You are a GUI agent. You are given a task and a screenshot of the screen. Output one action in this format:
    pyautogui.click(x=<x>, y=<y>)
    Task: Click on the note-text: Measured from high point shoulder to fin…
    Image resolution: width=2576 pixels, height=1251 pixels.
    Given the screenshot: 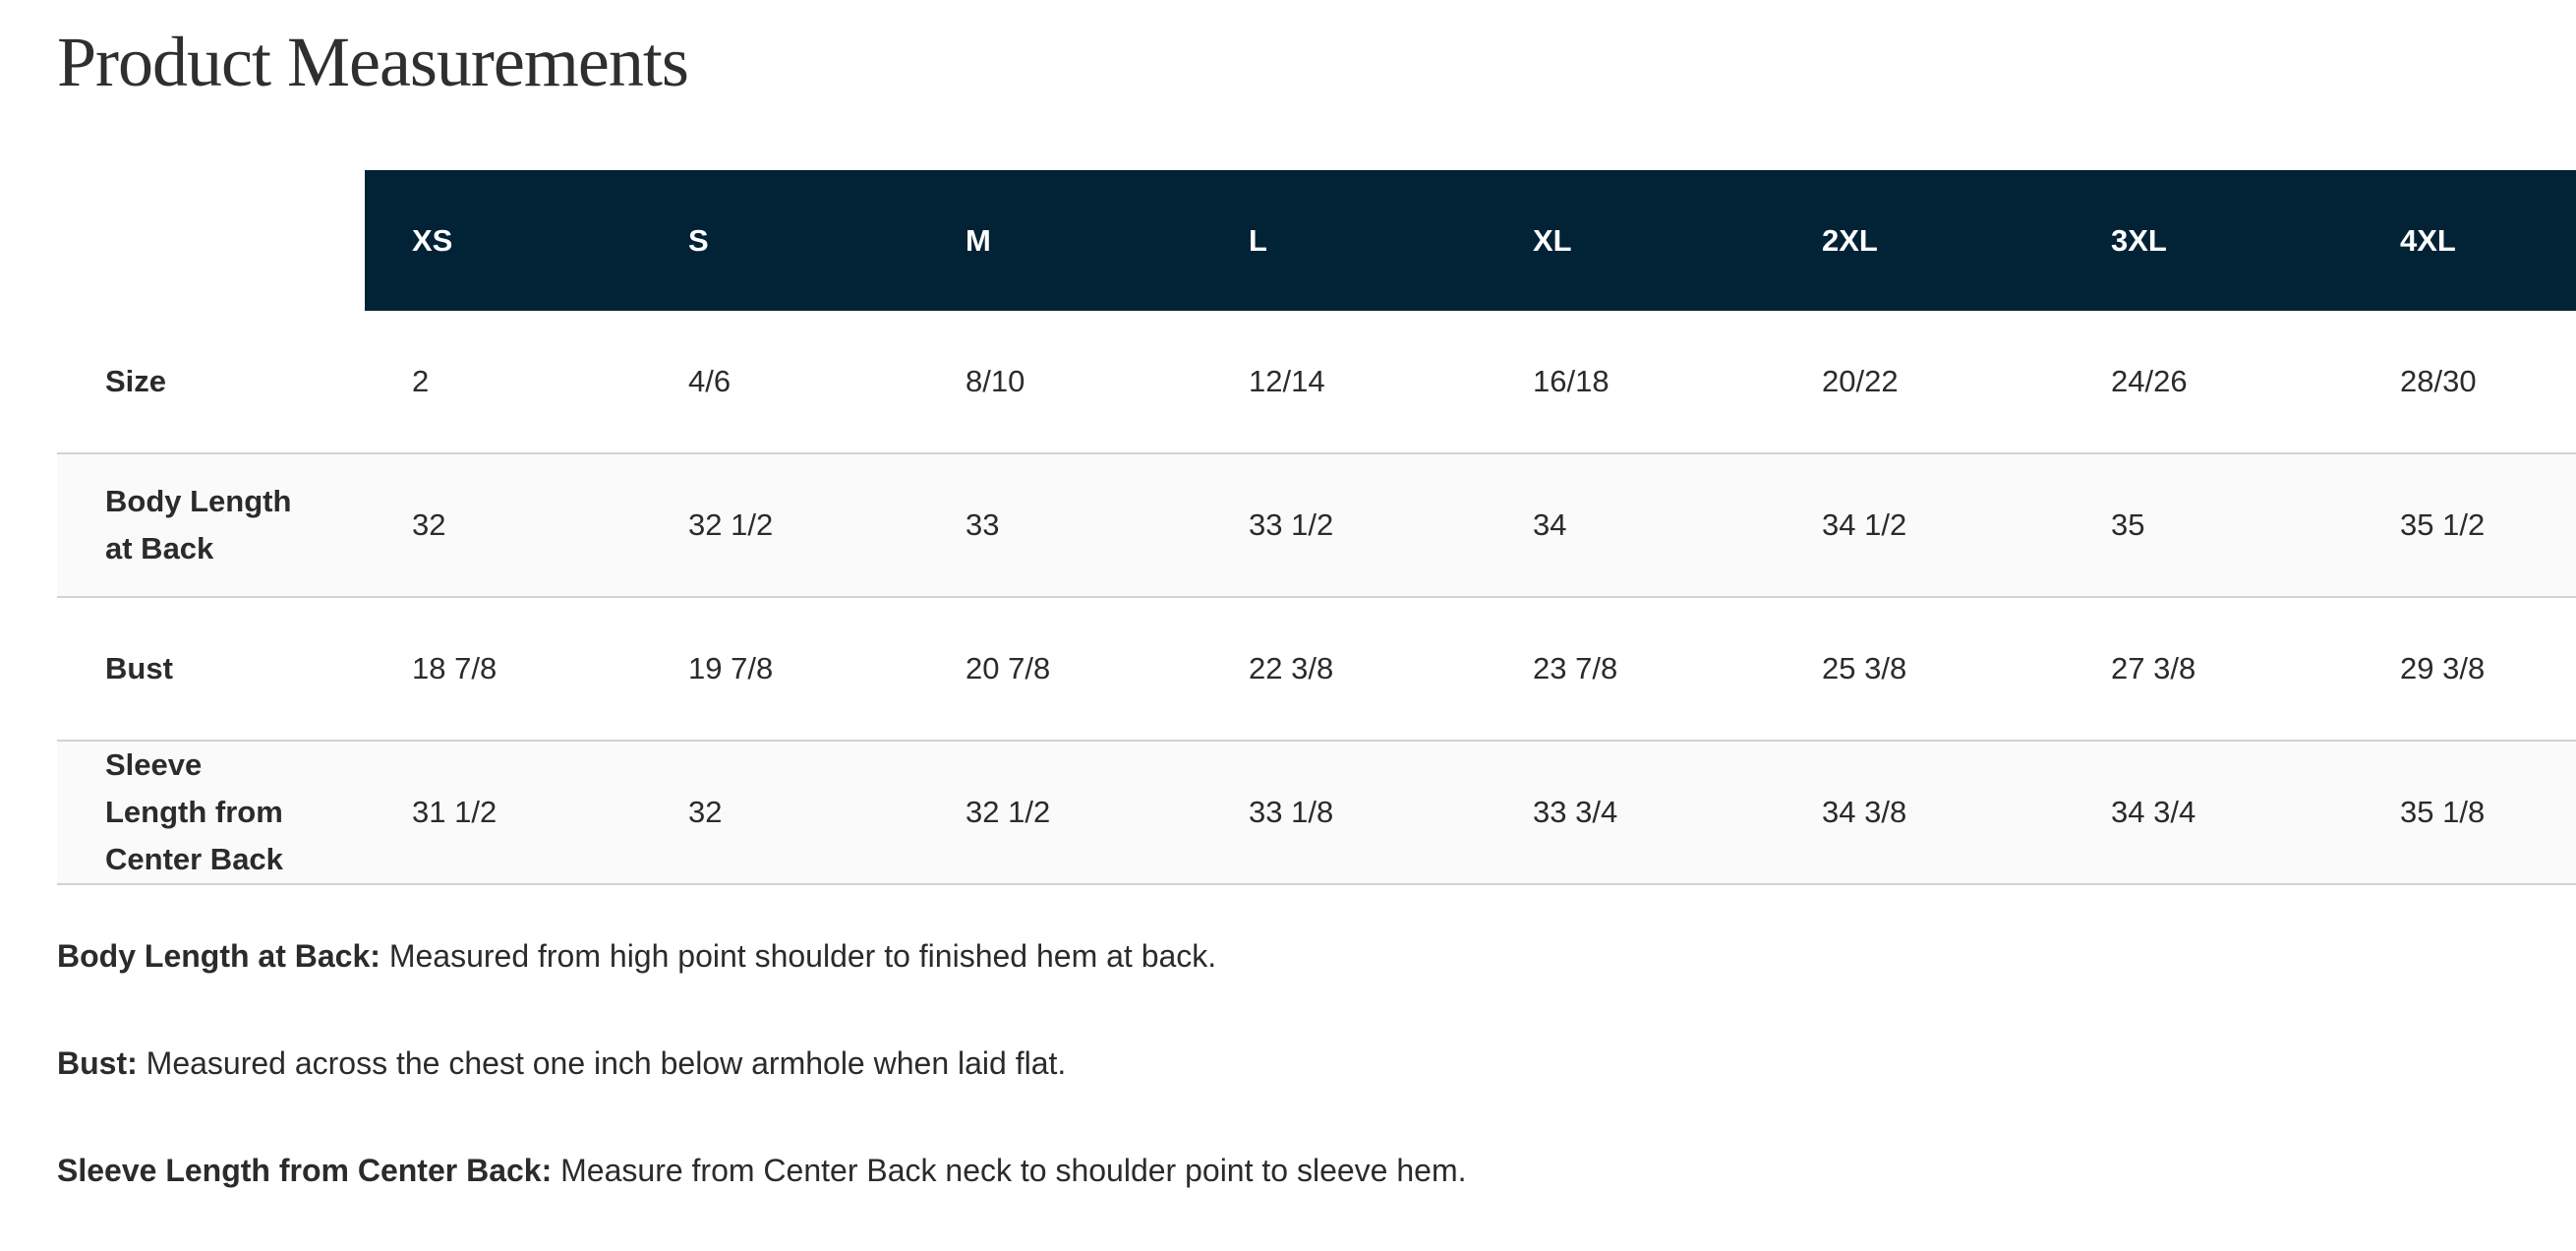 What is the action you would take?
    pyautogui.click(x=798, y=956)
    